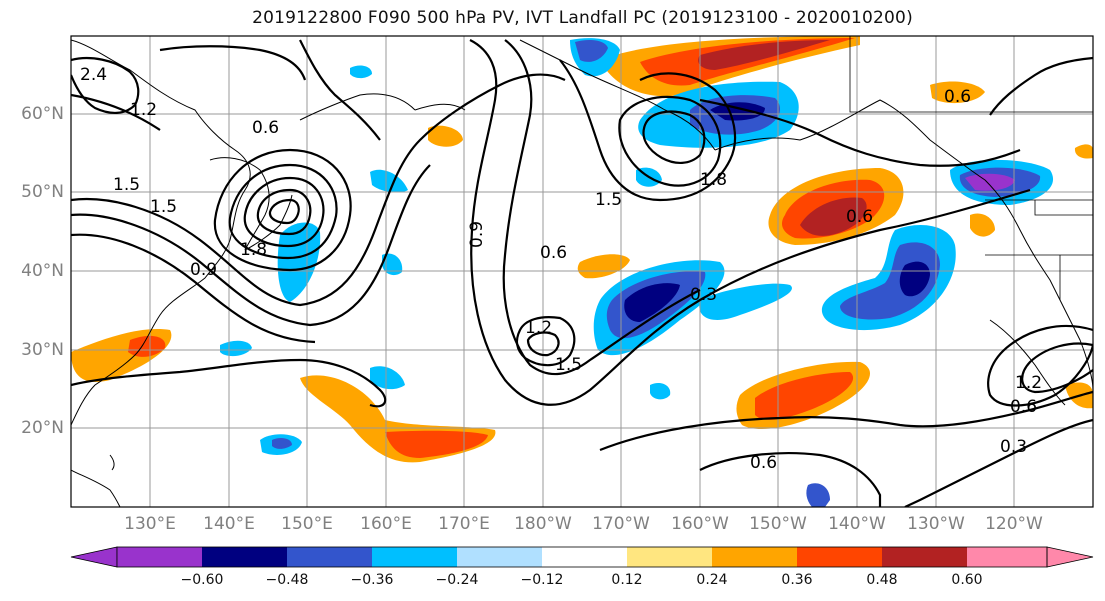  I want to click on shade-negative-small-6-core, so click(591, 51).